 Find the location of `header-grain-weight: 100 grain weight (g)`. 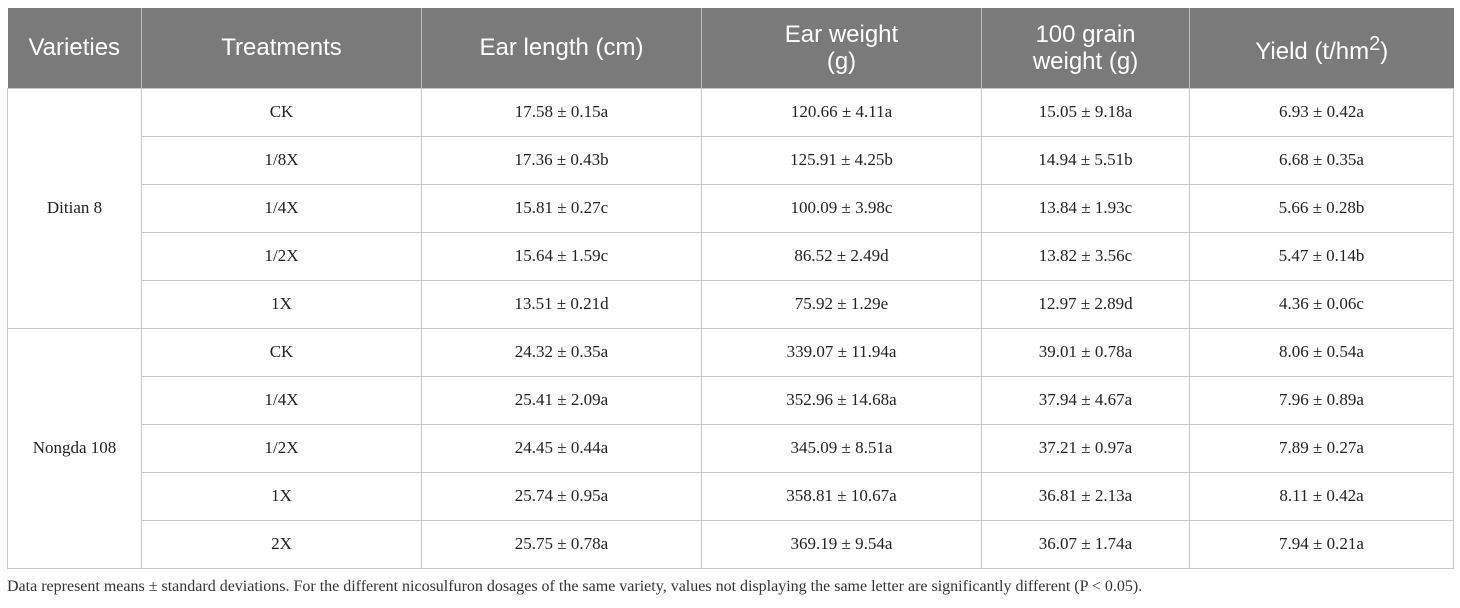

header-grain-weight: 100 grain weight (g) is located at coordinates (1085, 48).